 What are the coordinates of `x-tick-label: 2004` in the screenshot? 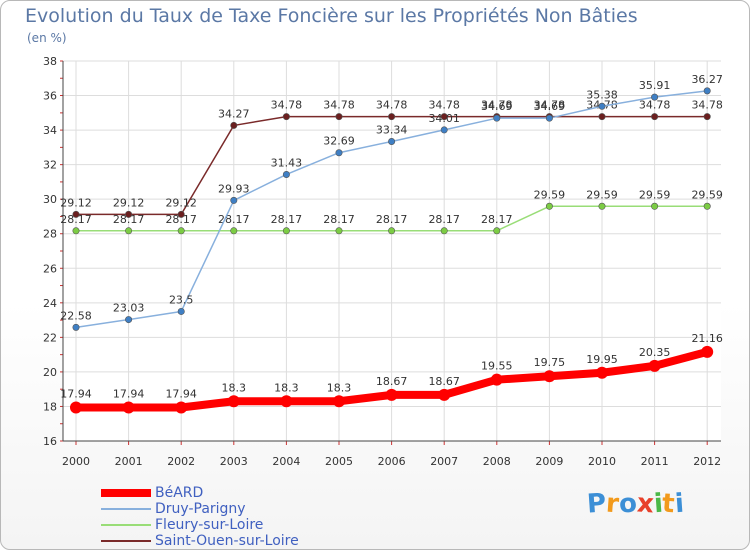 It's located at (286, 461).